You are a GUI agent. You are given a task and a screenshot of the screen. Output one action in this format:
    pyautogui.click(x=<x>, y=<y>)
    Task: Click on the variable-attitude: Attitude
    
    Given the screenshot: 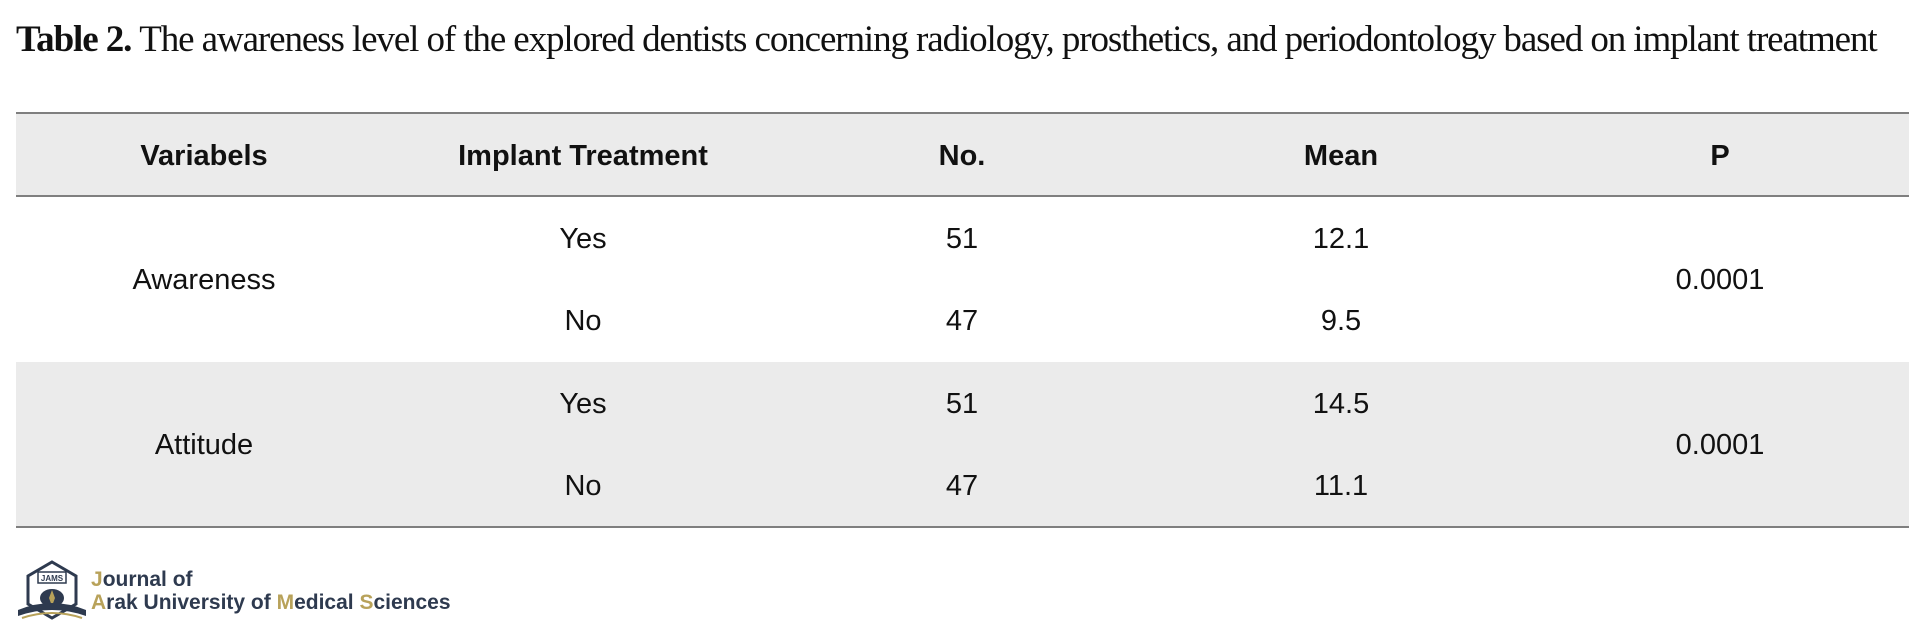 What is the action you would take?
    pyautogui.click(x=204, y=445)
    